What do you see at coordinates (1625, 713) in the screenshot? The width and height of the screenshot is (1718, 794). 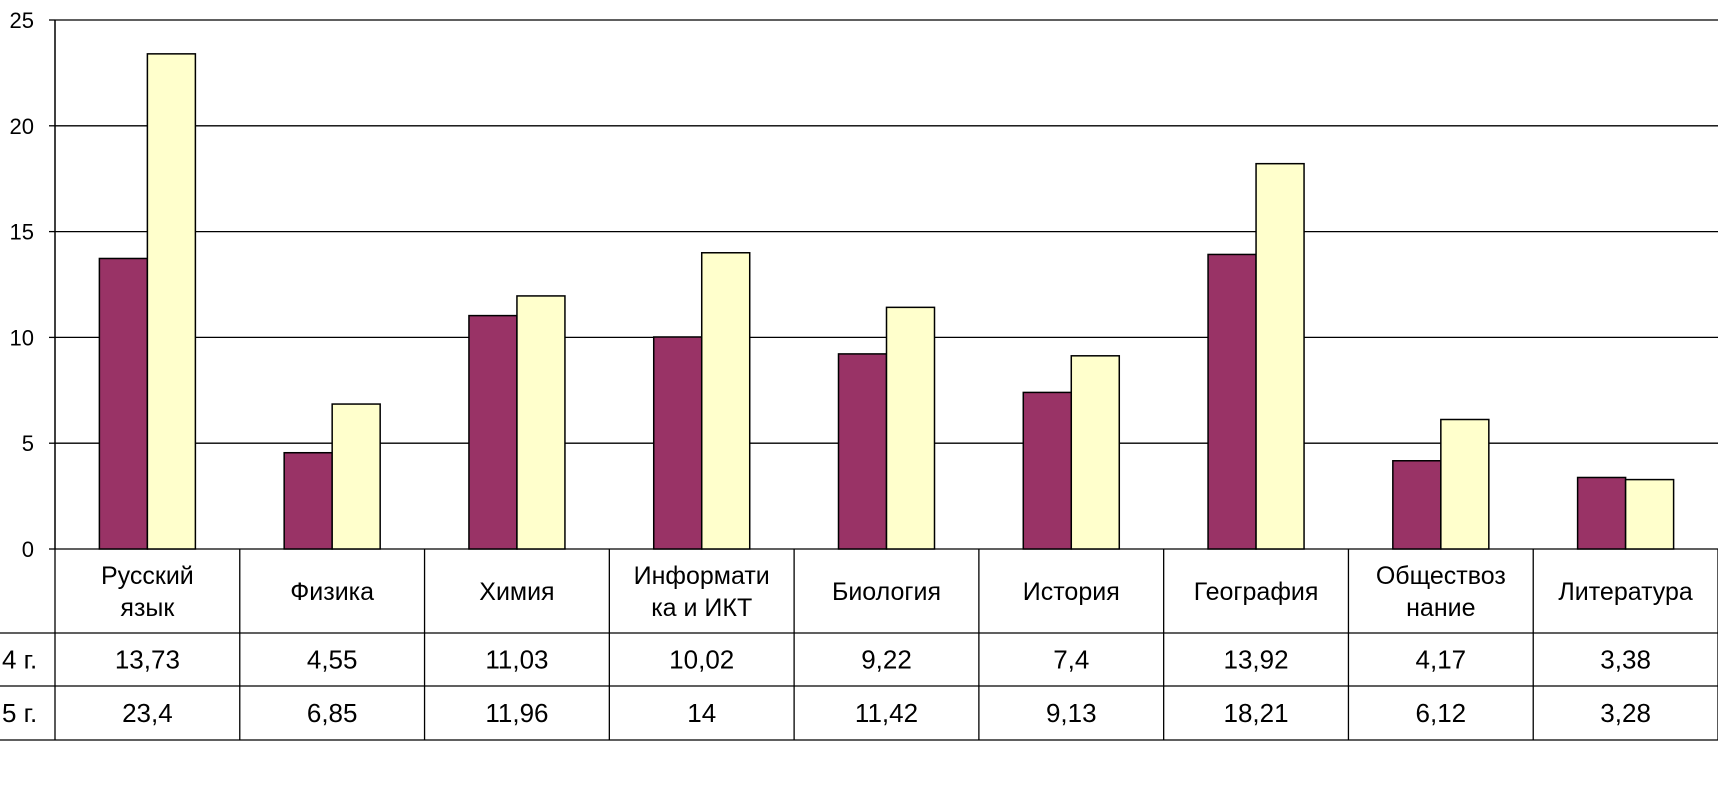 I see `data-table-value: 3,28` at bounding box center [1625, 713].